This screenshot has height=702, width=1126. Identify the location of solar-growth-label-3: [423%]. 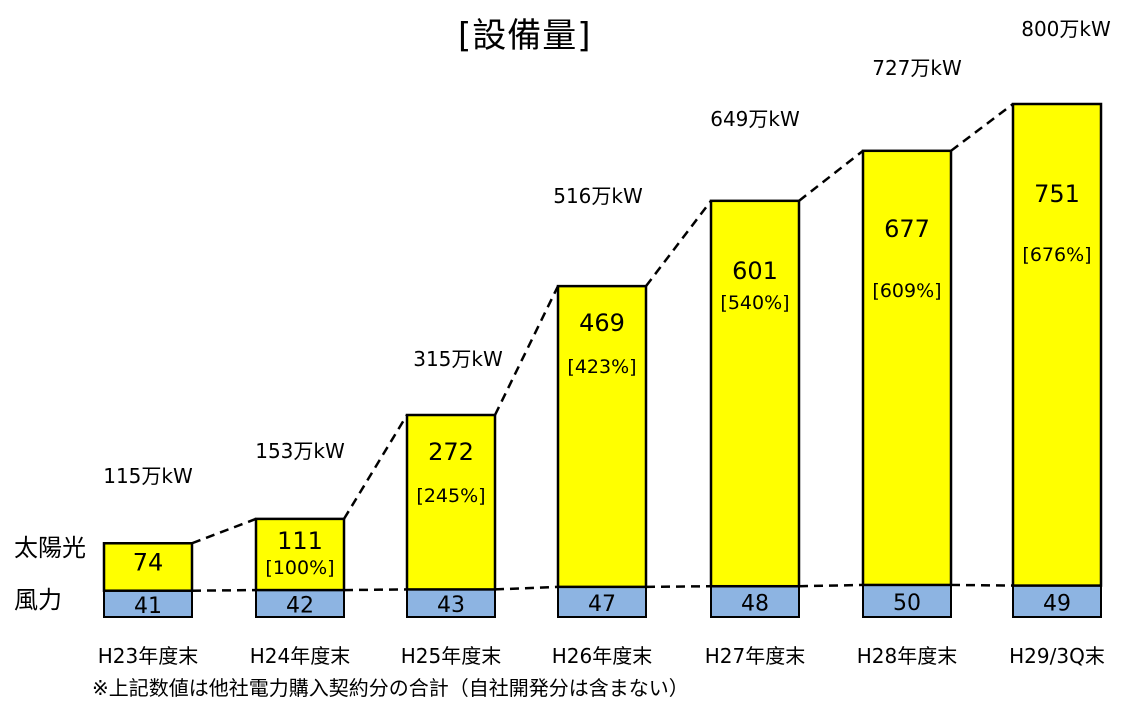
(601, 367).